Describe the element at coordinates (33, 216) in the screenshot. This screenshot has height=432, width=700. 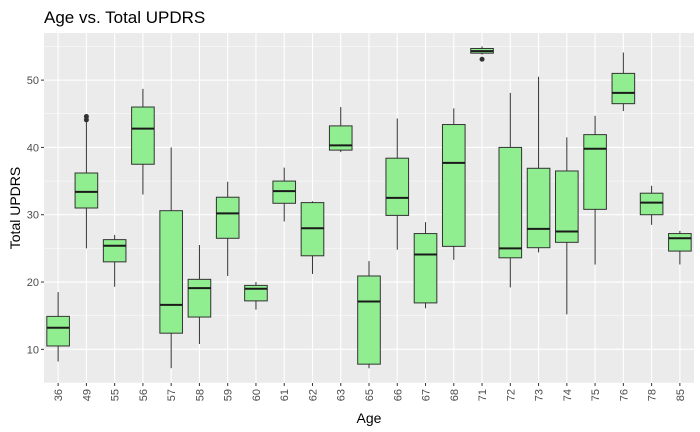
I see `y-tick-label: 30` at that location.